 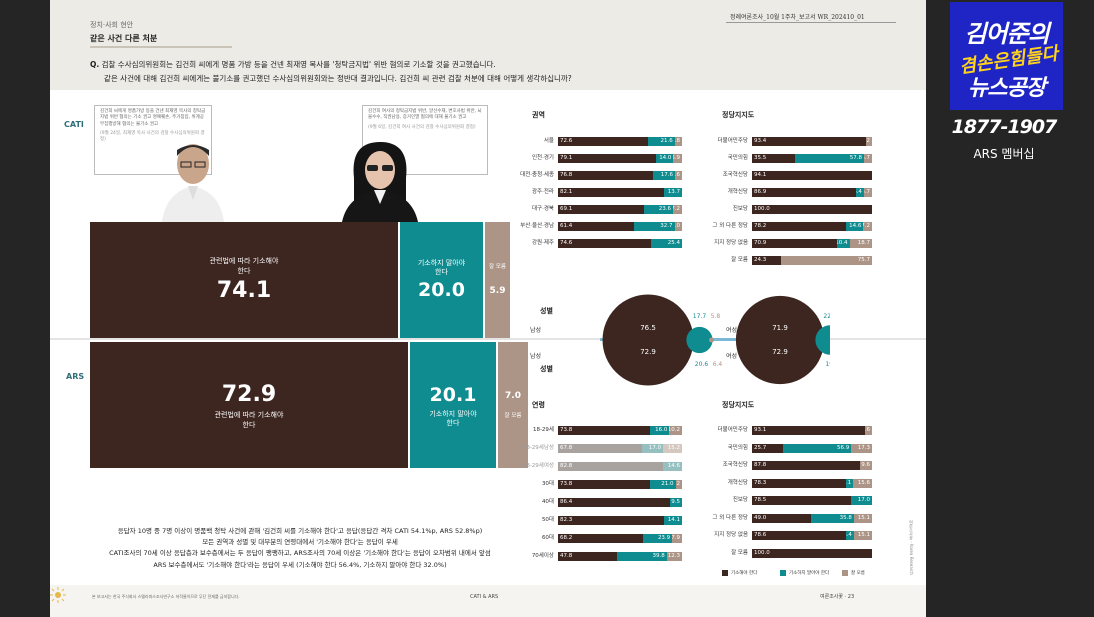 I want to click on bar-value-label: 9.6, so click(x=865, y=465).